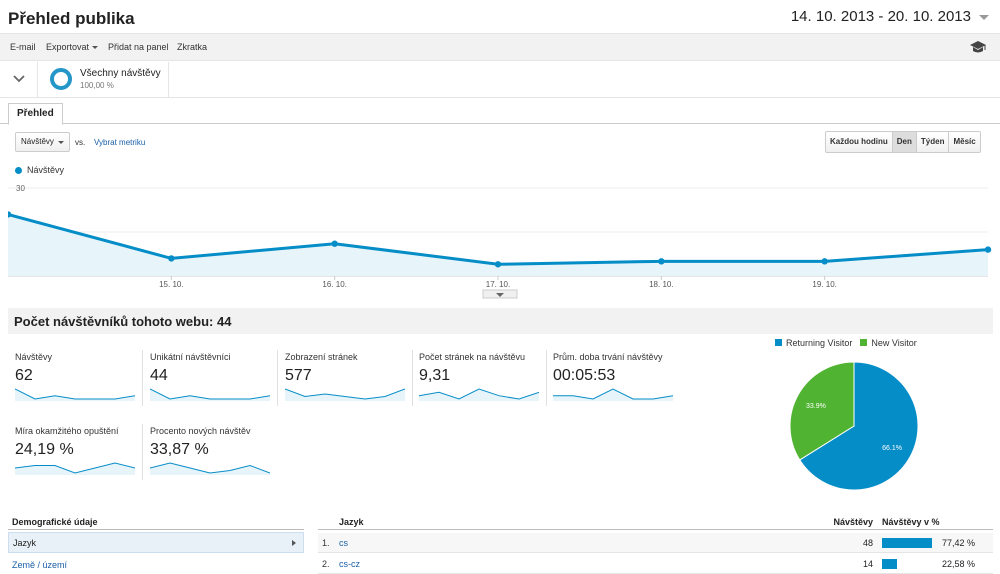 This screenshot has width=1000, height=574. Describe the element at coordinates (326, 564) in the screenshot. I see `row-index: 2.` at that location.